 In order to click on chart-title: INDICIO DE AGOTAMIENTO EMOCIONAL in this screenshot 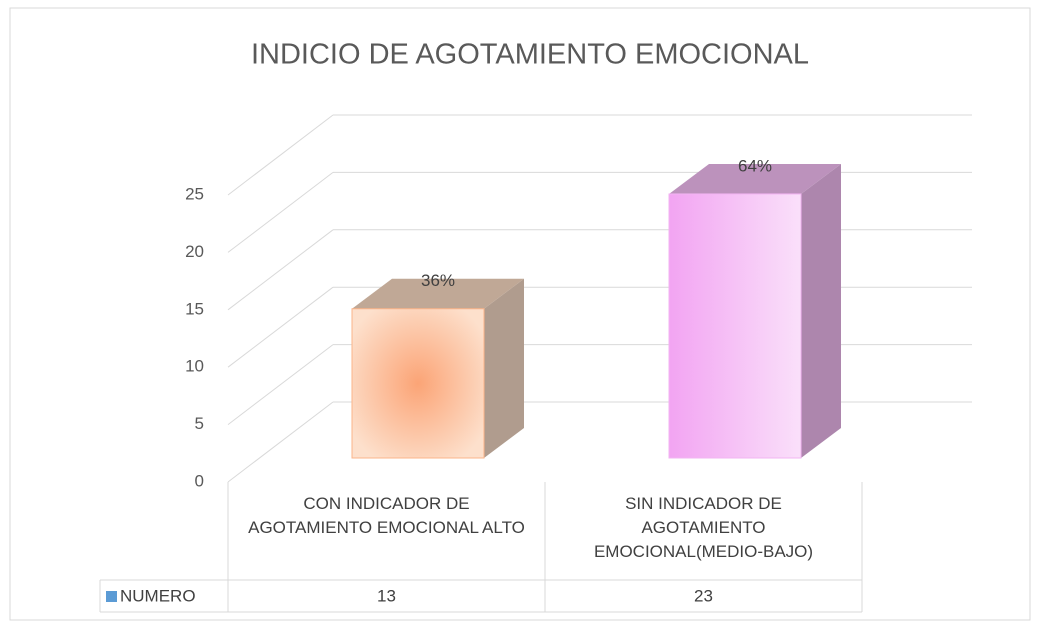, I will do `click(530, 55)`.